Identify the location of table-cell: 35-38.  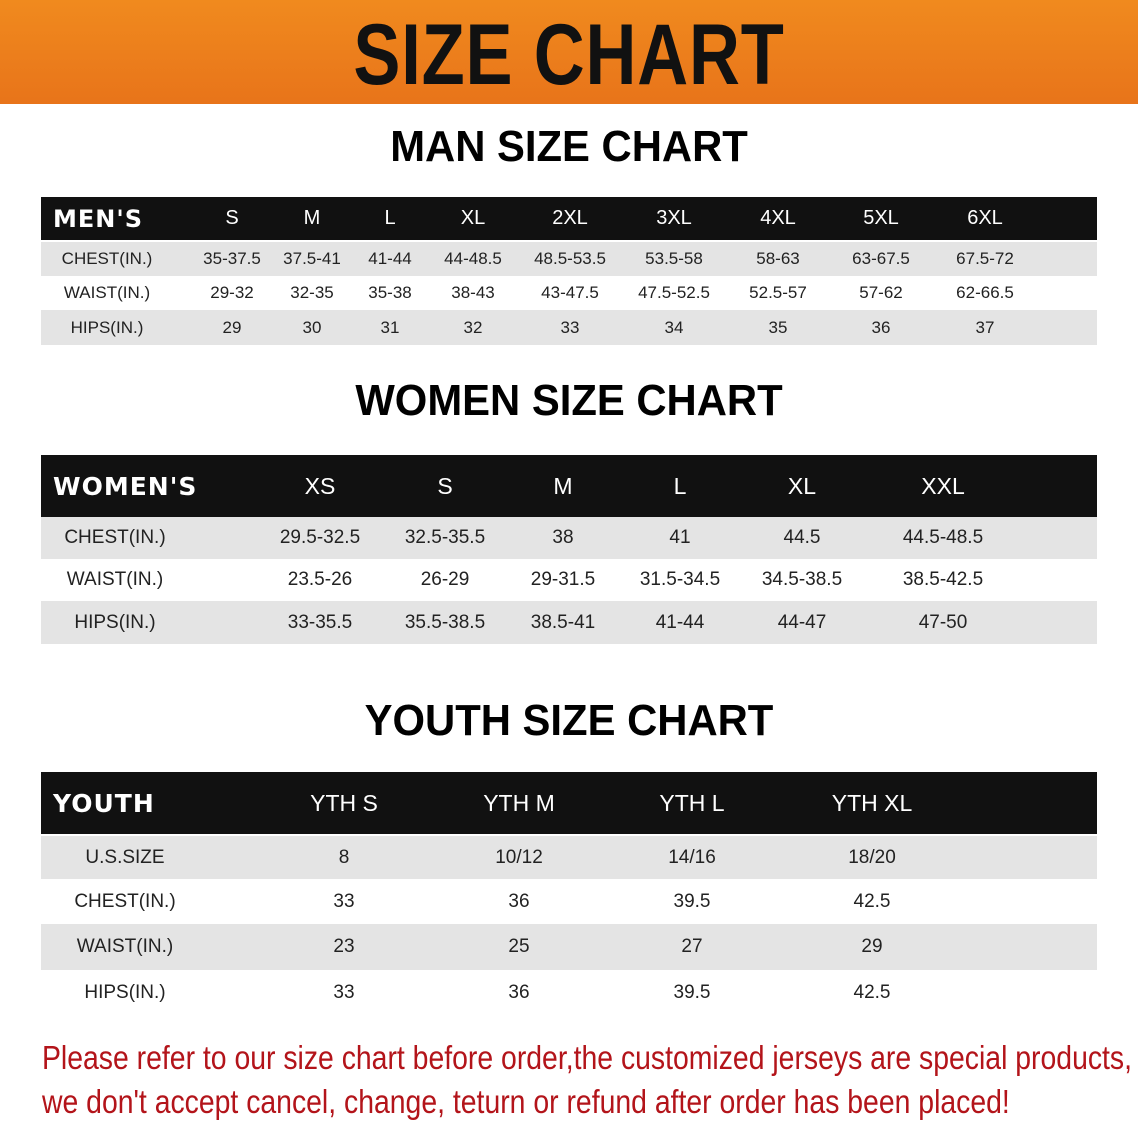
(390, 292).